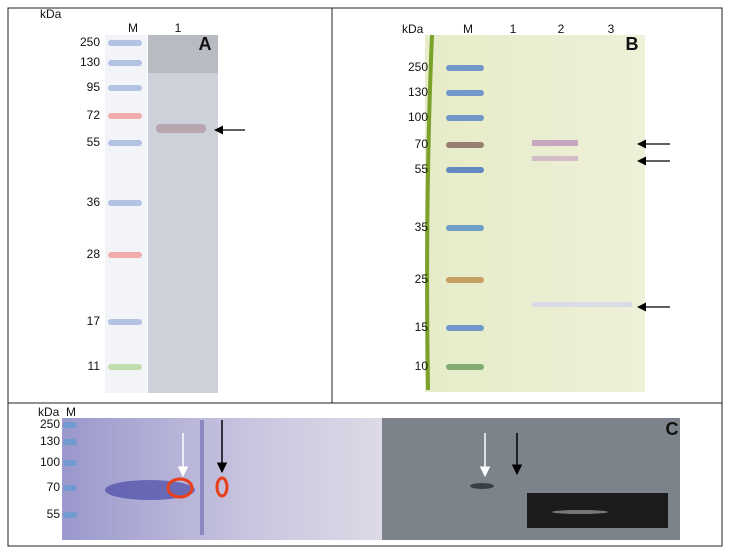 Image resolution: width=729 pixels, height=554 pixels. Describe the element at coordinates (422, 366) in the screenshot. I see `marker-size: 10` at that location.